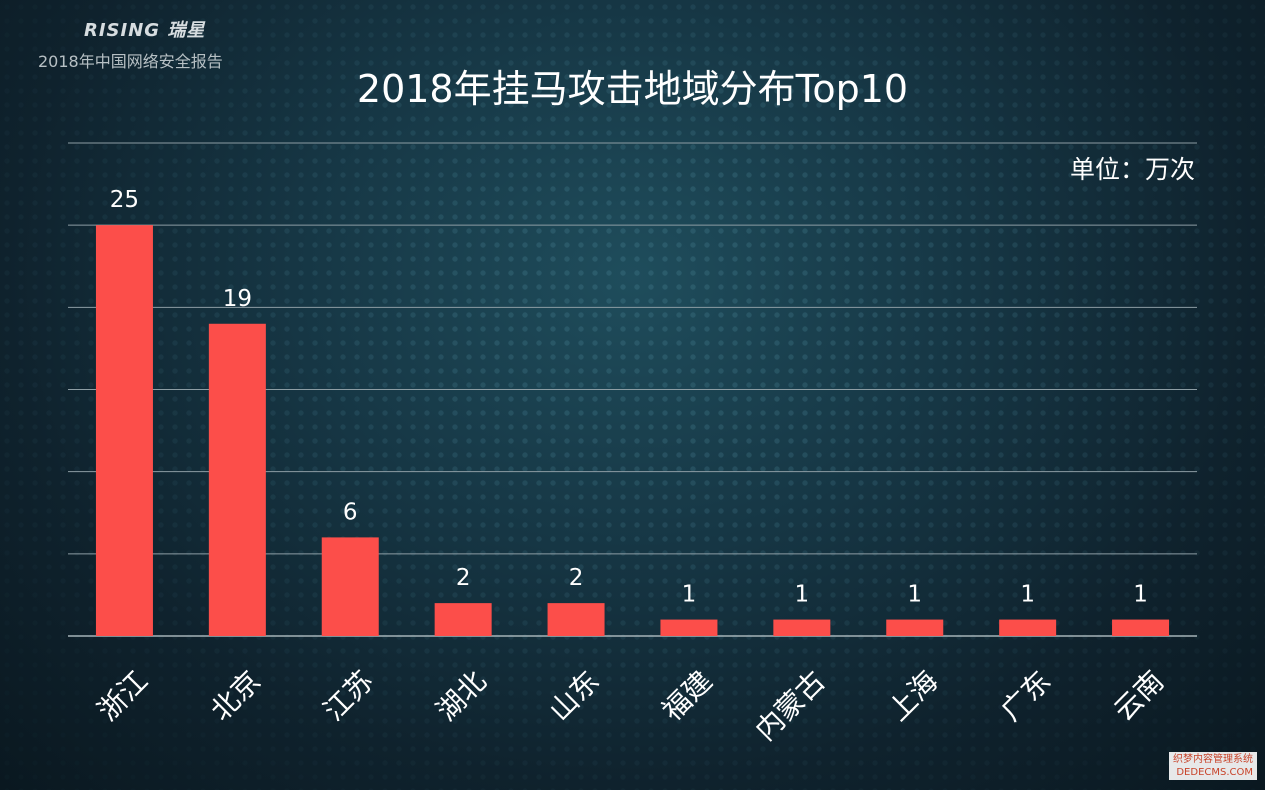 The height and width of the screenshot is (790, 1265). Describe the element at coordinates (350, 512) in the screenshot. I see `data-label: 6` at that location.